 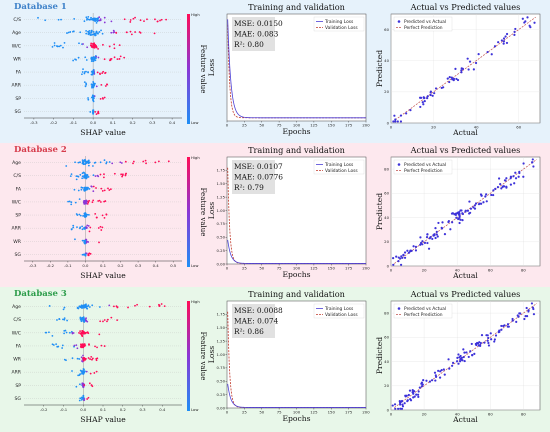 What do you see at coordinates (297, 268) in the screenshot?
I see `x-tick-label: 100` at bounding box center [297, 268].